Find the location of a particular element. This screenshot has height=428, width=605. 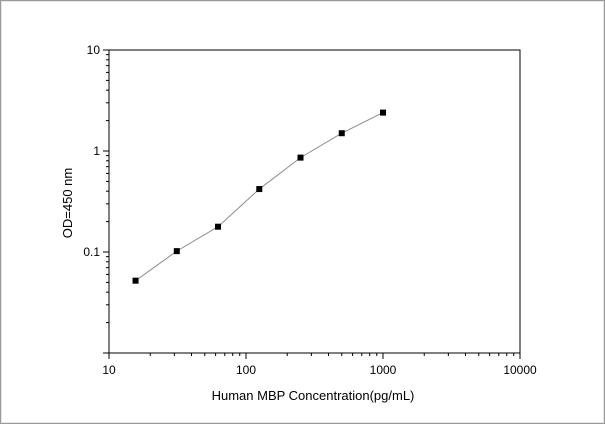

x-tick-label: 10000 is located at coordinates (520, 370).